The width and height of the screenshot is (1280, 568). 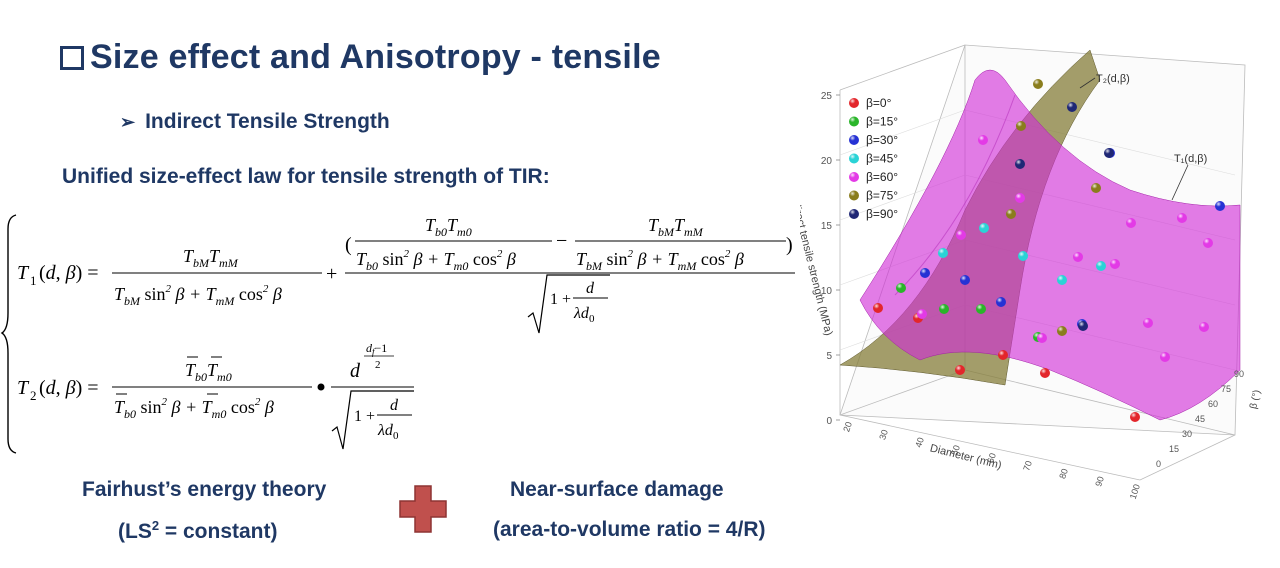 What do you see at coordinates (827, 161) in the screenshot?
I see `y-tick-label: 20` at bounding box center [827, 161].